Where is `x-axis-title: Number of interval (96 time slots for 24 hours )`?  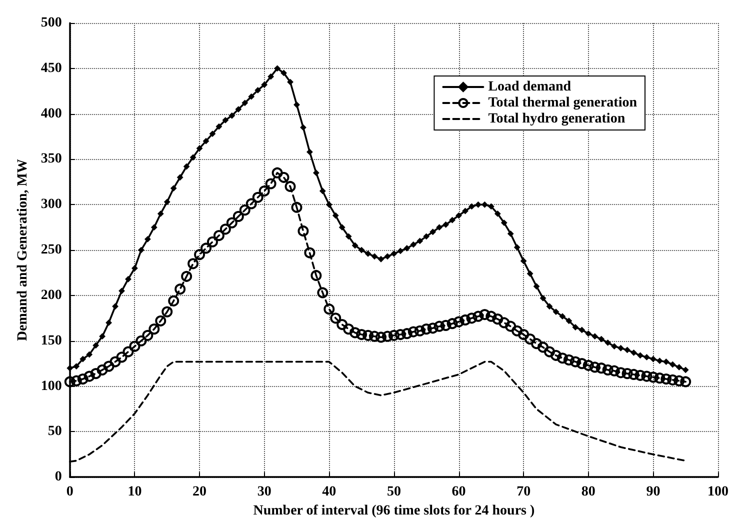 x-axis-title: Number of interval (96 time slots for 24 hours ) is located at coordinates (394, 511).